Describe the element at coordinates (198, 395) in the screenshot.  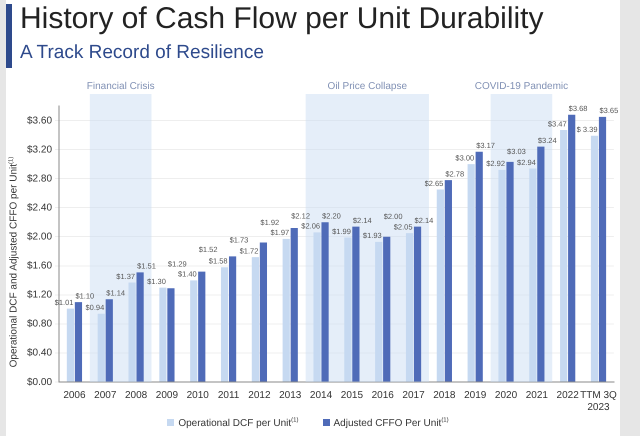
I see `x-tick-label: 2010` at that location.